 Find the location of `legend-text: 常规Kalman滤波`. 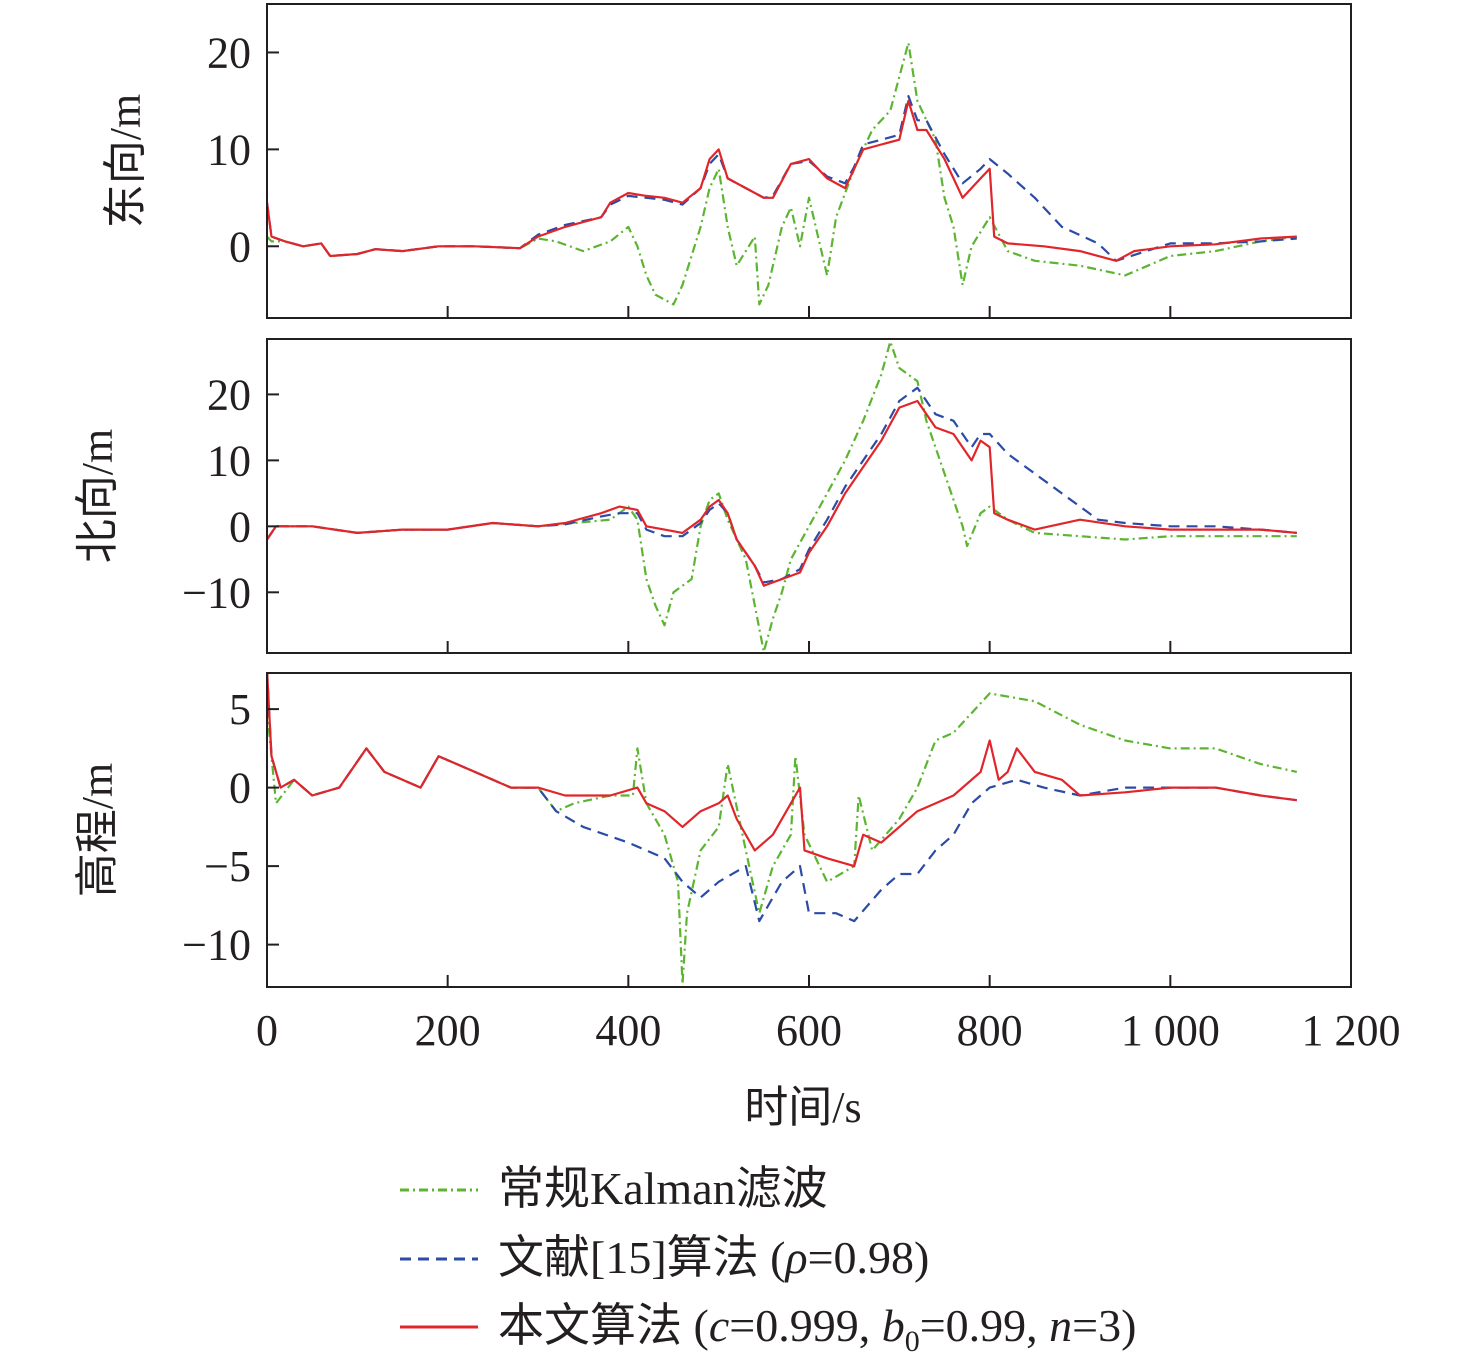

legend-text: 常规Kalman滤波 is located at coordinates (663, 1188).